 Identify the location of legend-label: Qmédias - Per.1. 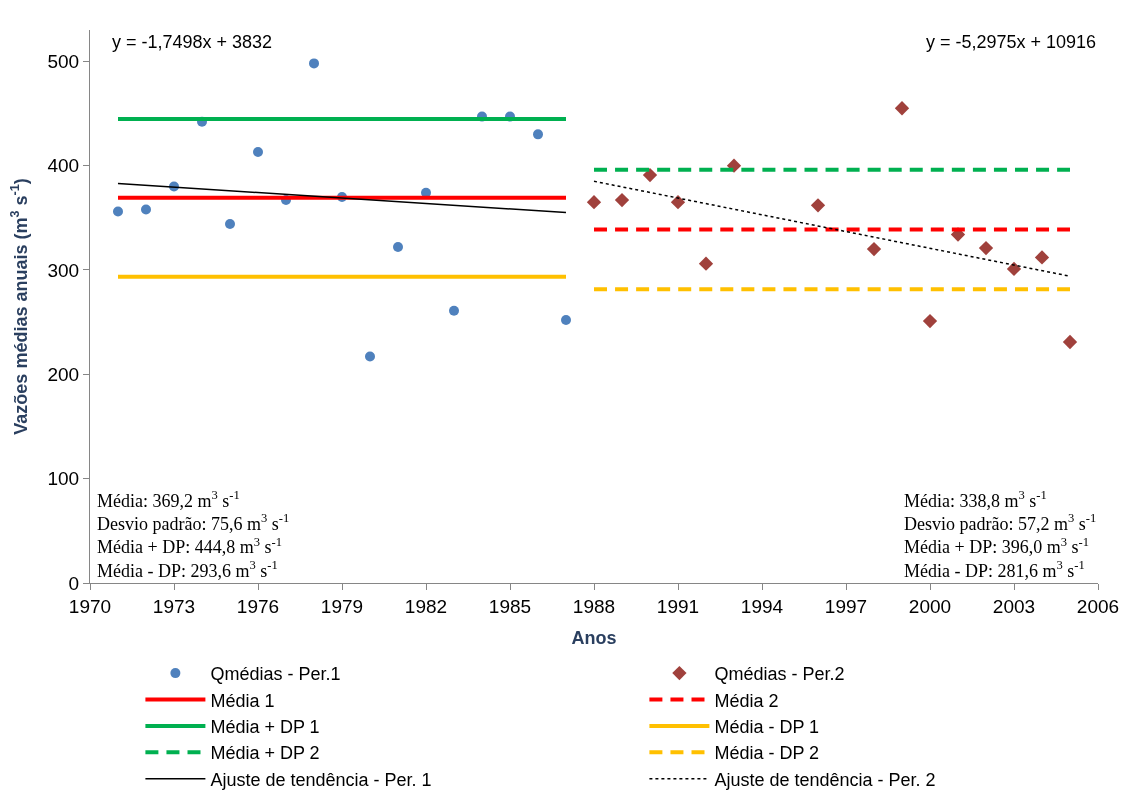
(275, 674).